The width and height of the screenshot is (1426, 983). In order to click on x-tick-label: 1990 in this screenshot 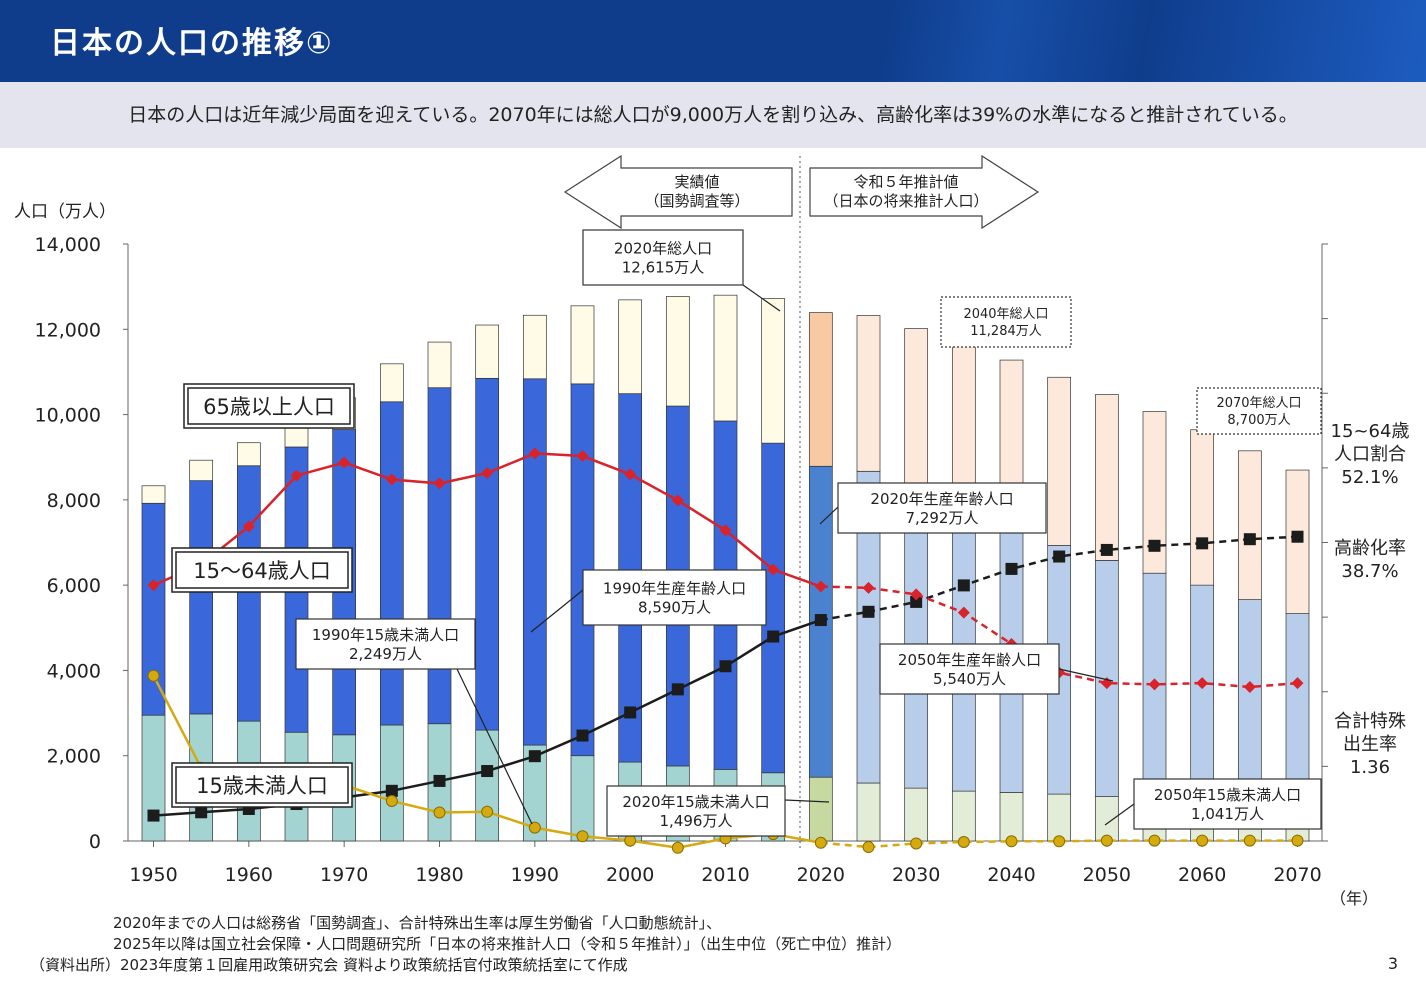, I will do `click(535, 875)`.